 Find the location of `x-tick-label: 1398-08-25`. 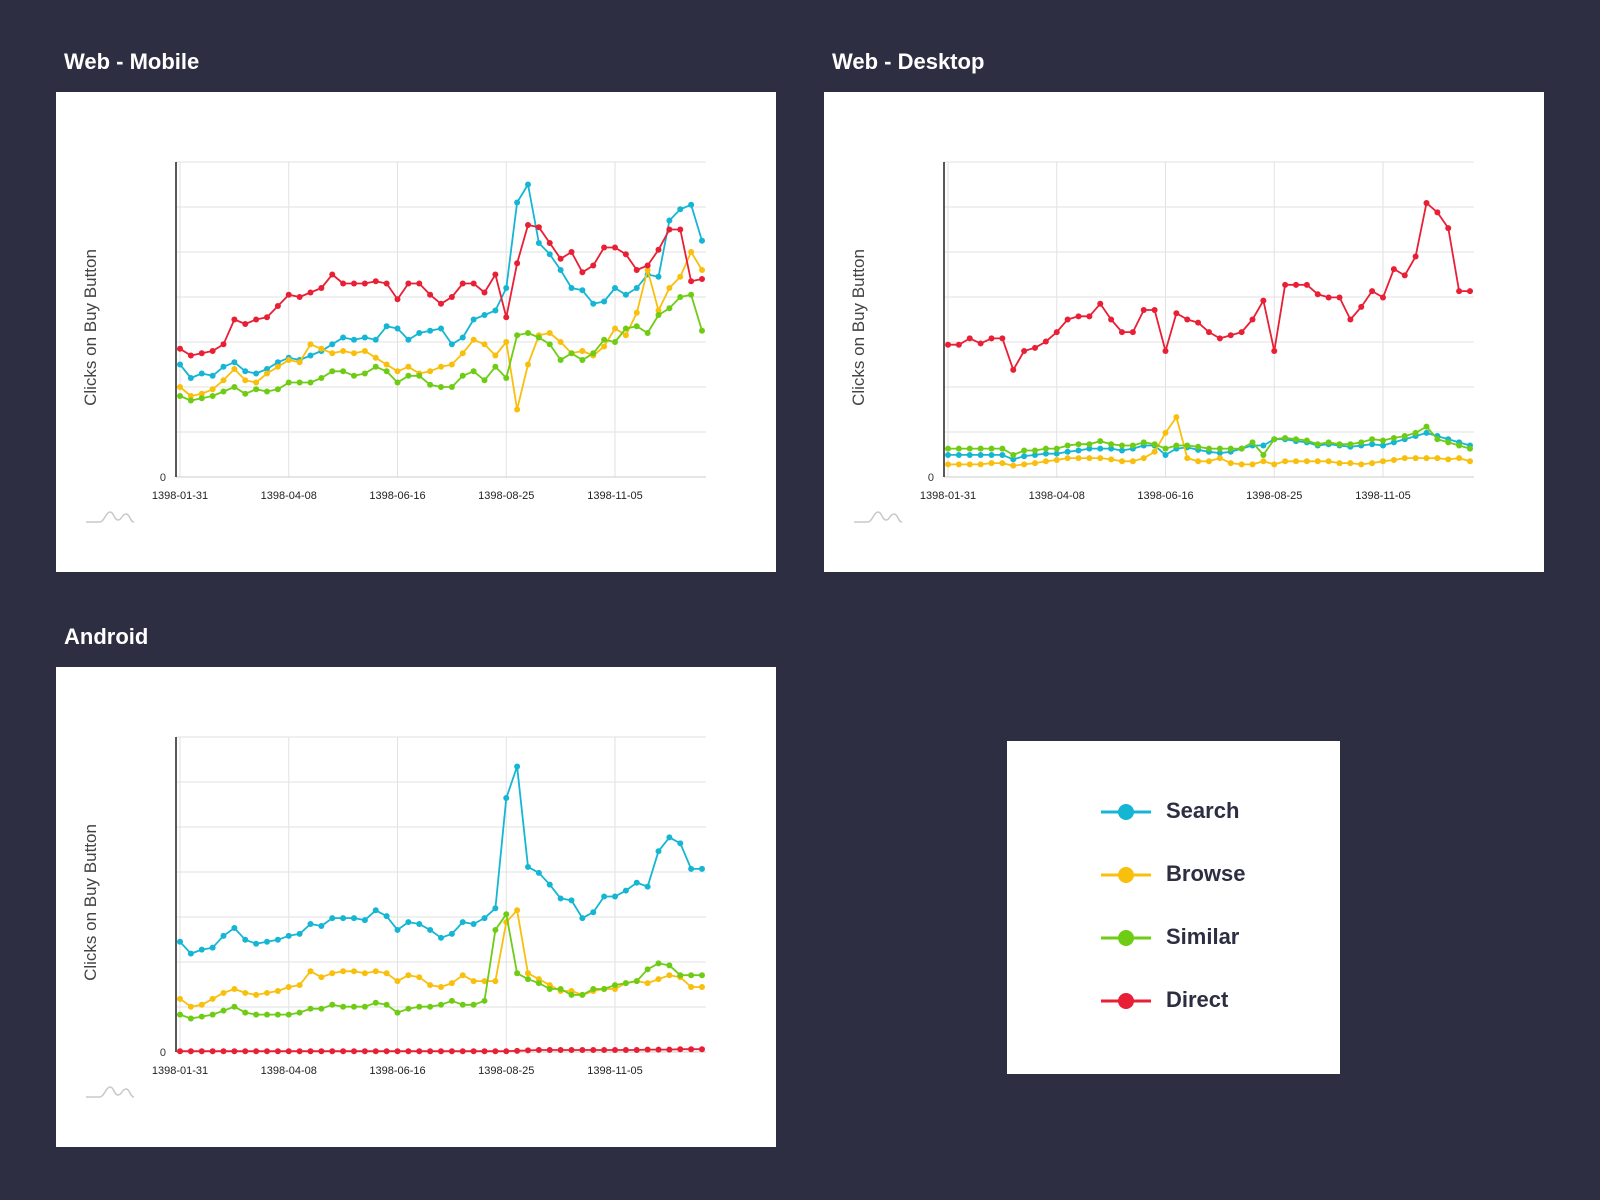

x-tick-label: 1398-08-25 is located at coordinates (1274, 496).